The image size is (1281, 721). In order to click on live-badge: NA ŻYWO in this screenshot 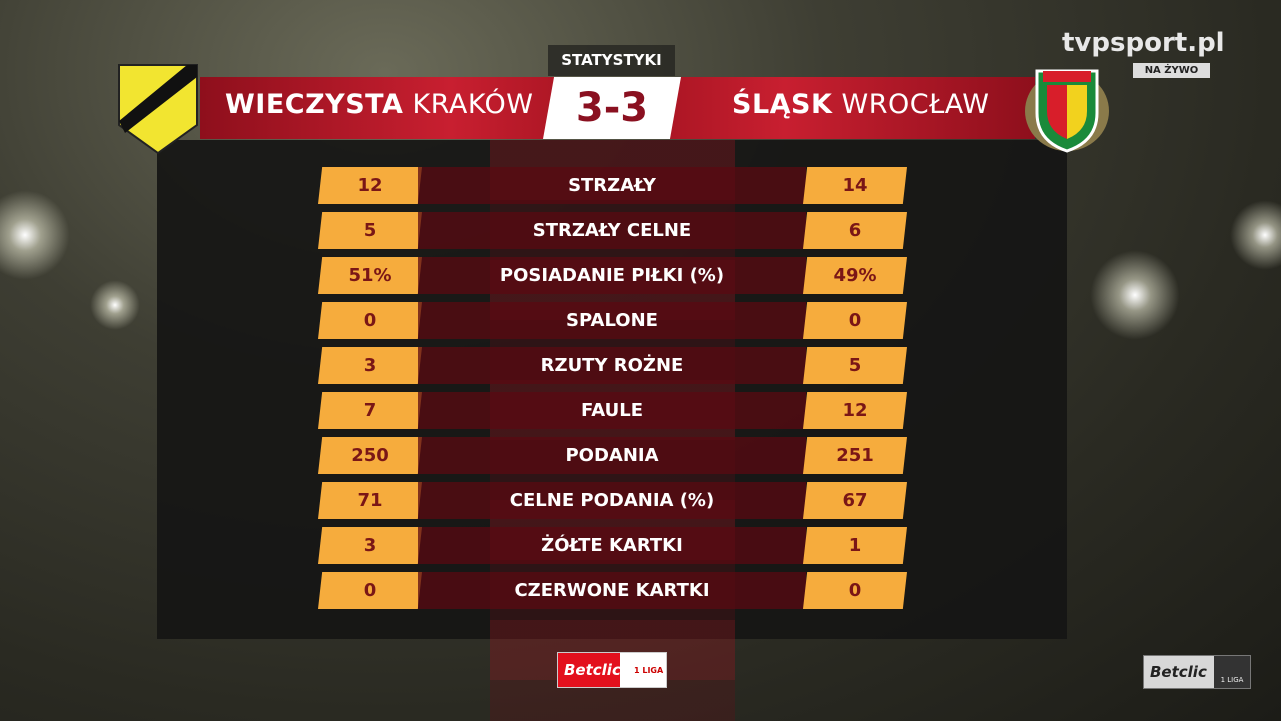, I will do `click(1171, 70)`.